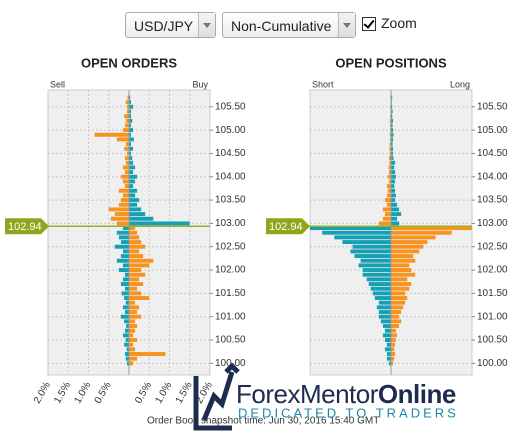 The height and width of the screenshot is (434, 516). I want to click on y-tick-label: 105.00, so click(230, 130).